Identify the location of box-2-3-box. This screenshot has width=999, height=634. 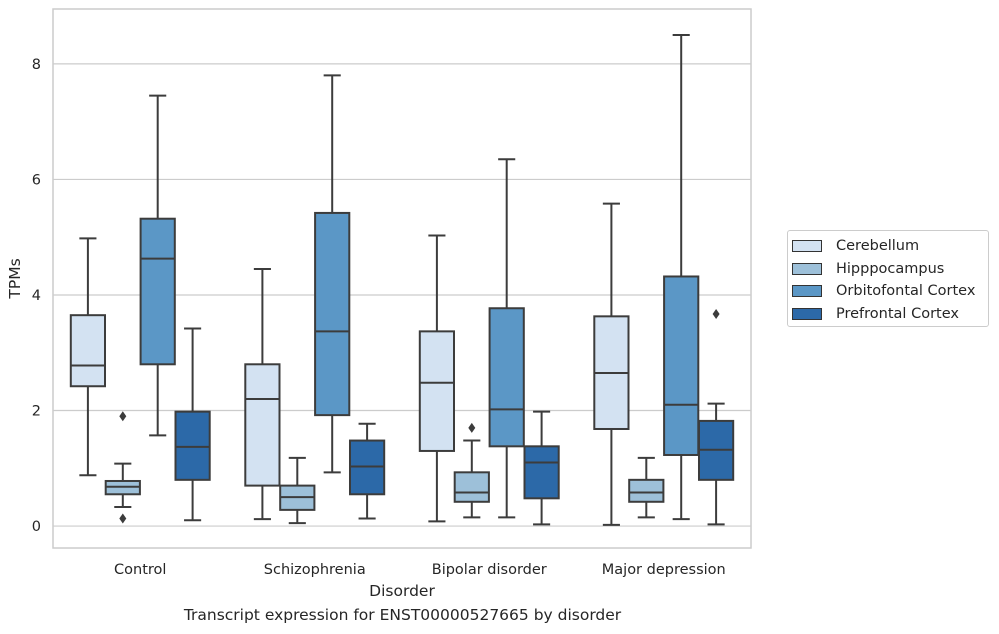
(541, 472).